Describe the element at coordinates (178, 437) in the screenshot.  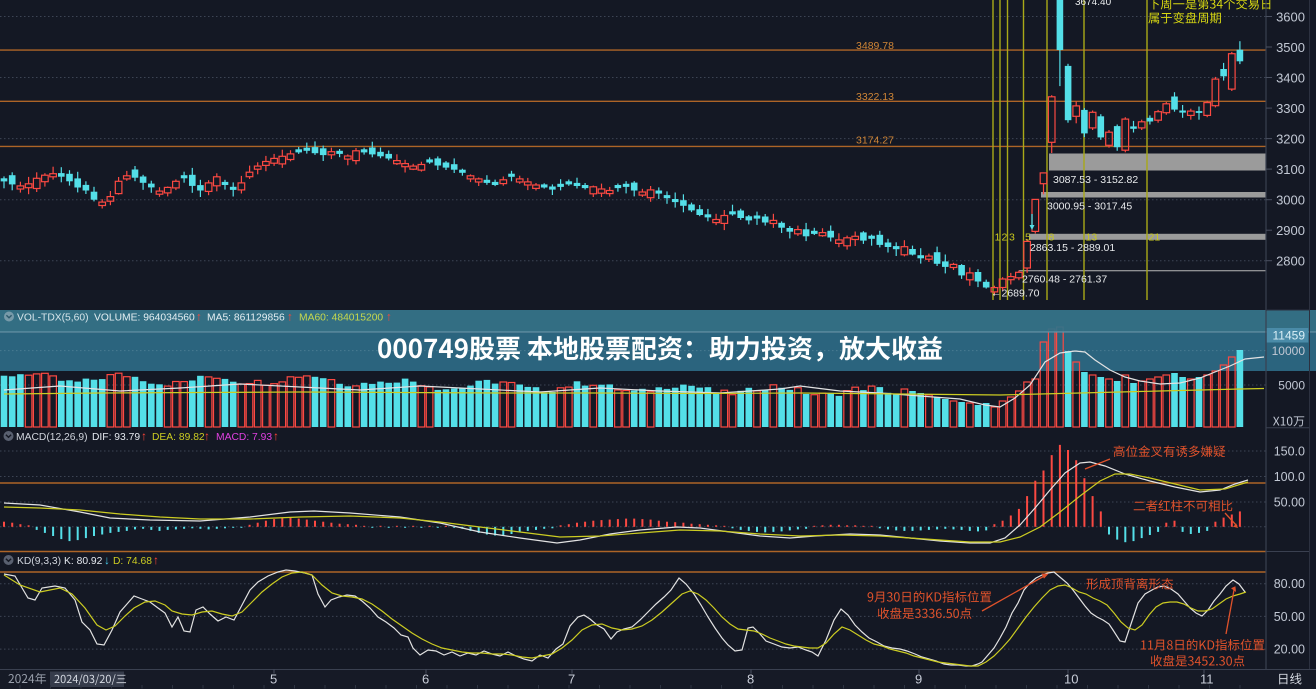
I see `svg-text: DEA: 89.82` at that location.